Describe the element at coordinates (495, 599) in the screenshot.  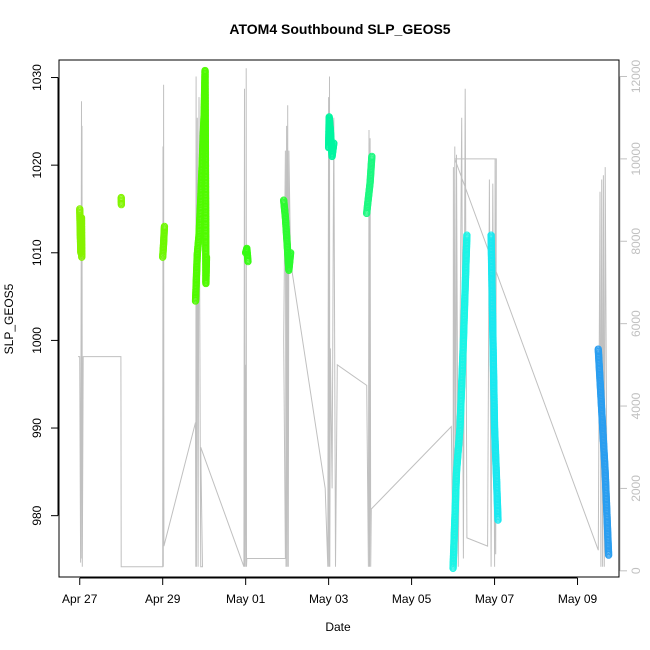
I see `x-tick-label: May 07` at that location.